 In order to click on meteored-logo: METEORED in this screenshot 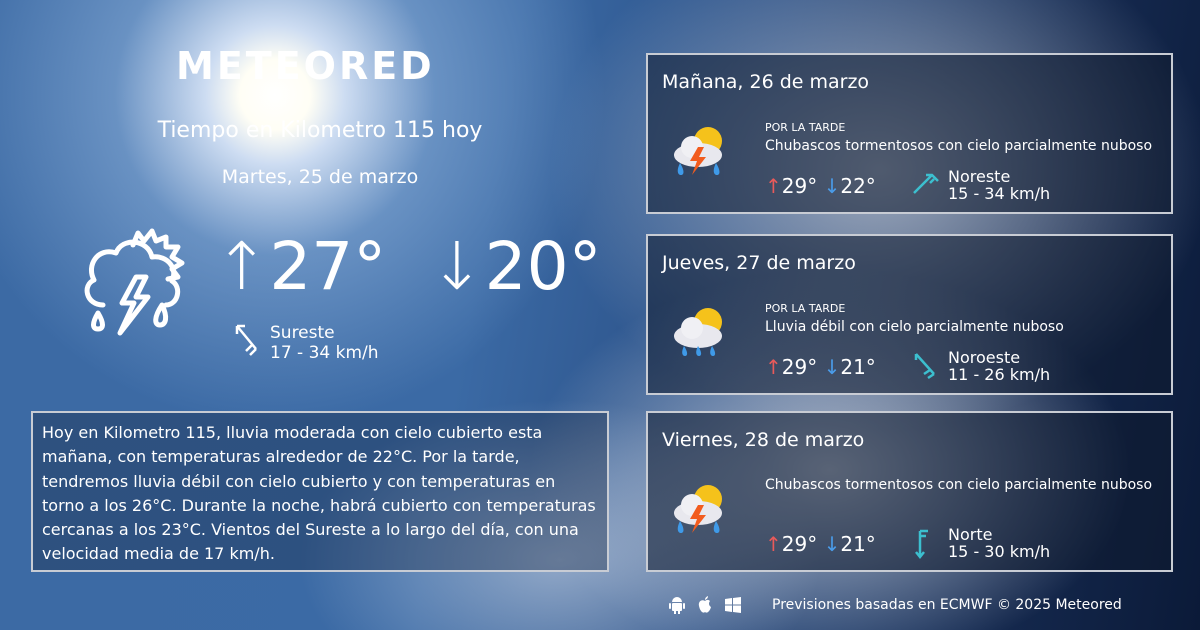, I will do `click(305, 66)`.